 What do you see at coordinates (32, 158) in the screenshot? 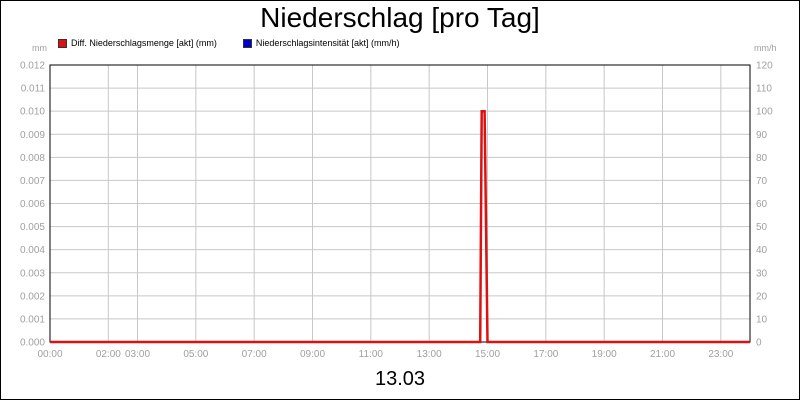
I see `left-tick-label: 0.008` at bounding box center [32, 158].